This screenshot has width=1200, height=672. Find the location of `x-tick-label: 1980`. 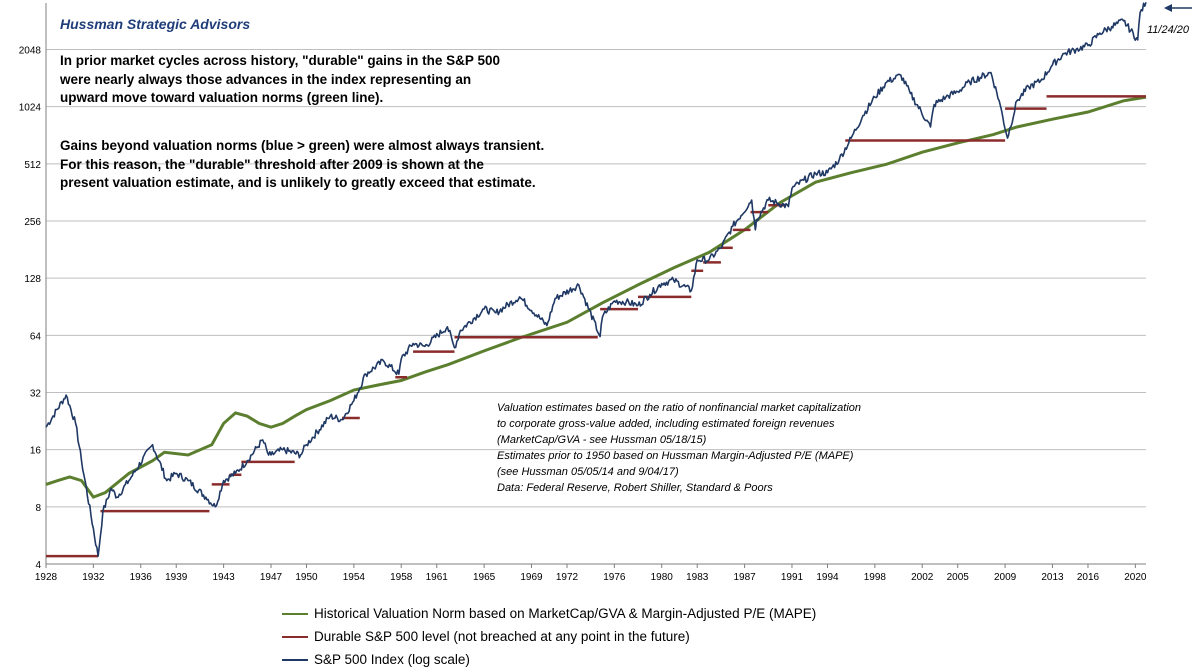

x-tick-label: 1980 is located at coordinates (662, 577).